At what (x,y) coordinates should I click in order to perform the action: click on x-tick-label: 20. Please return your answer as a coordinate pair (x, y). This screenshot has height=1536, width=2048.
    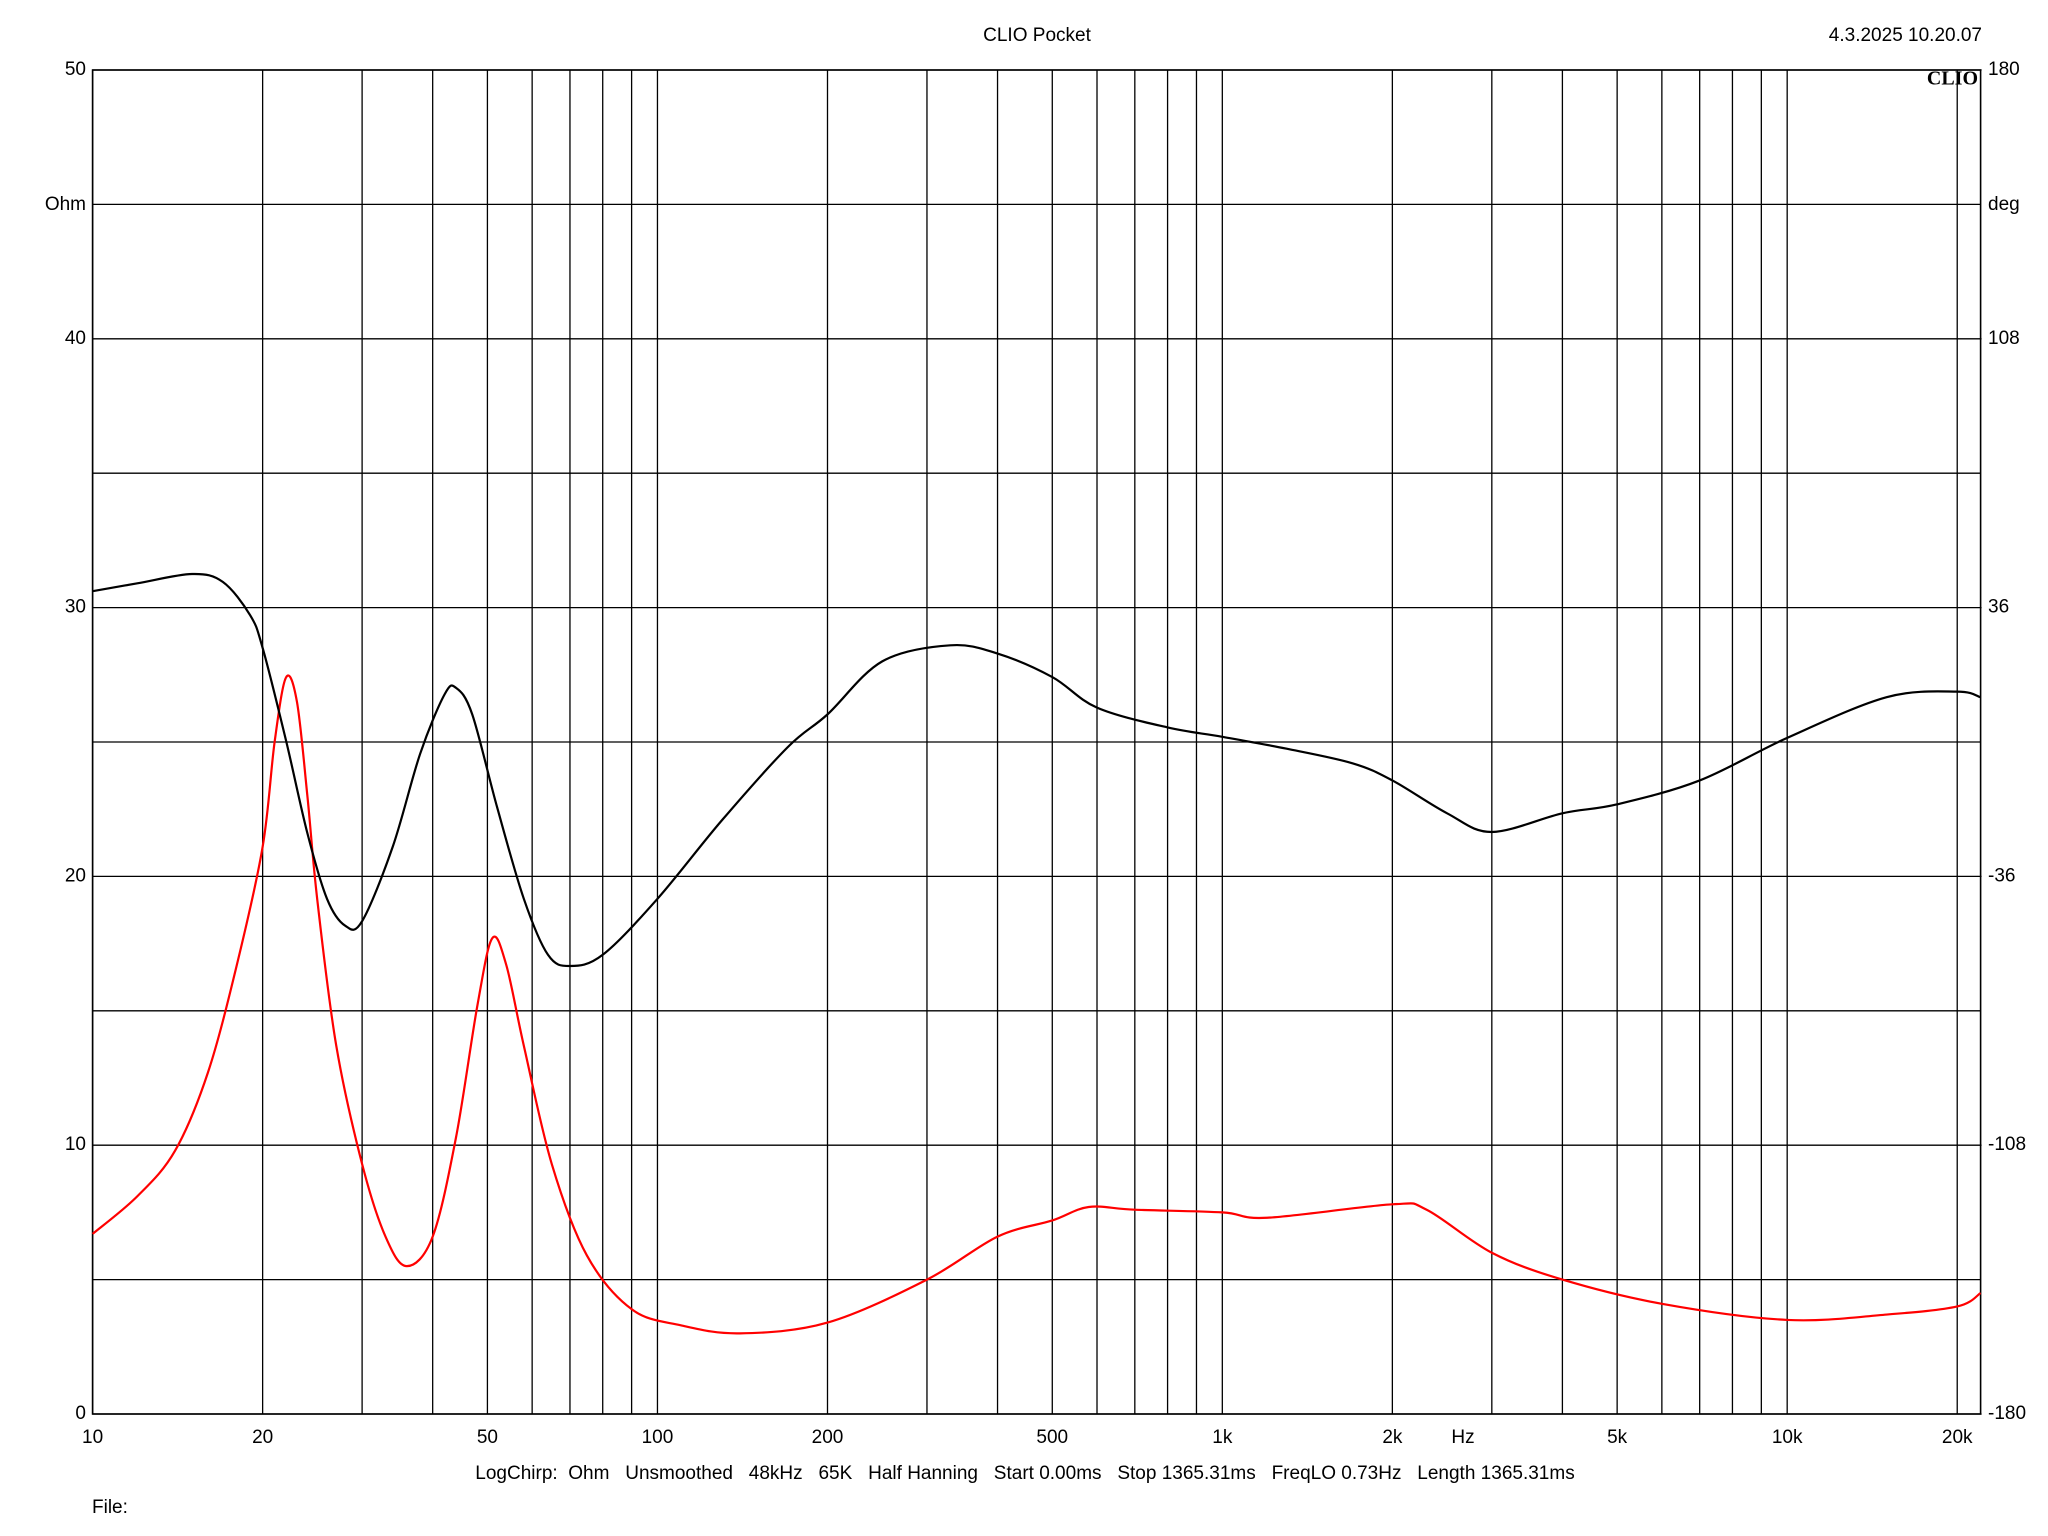
    Looking at the image, I should click on (262, 1437).